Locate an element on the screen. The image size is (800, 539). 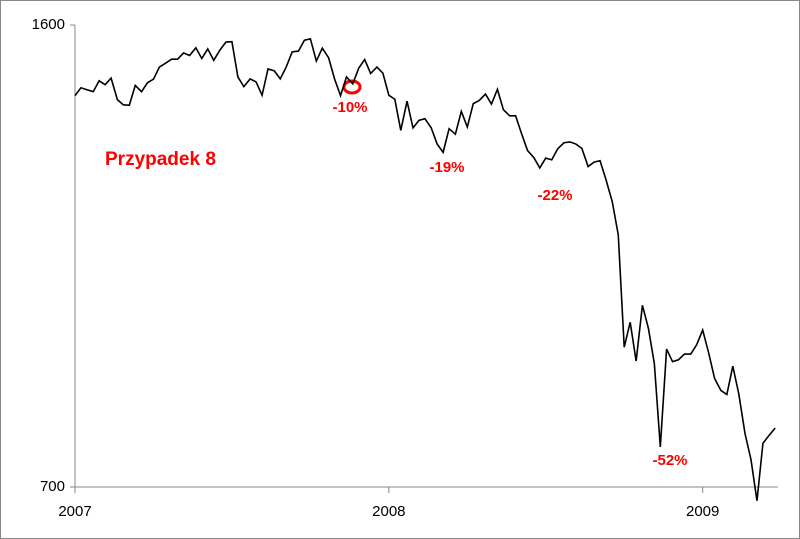
annotation: -19% is located at coordinates (446, 167).